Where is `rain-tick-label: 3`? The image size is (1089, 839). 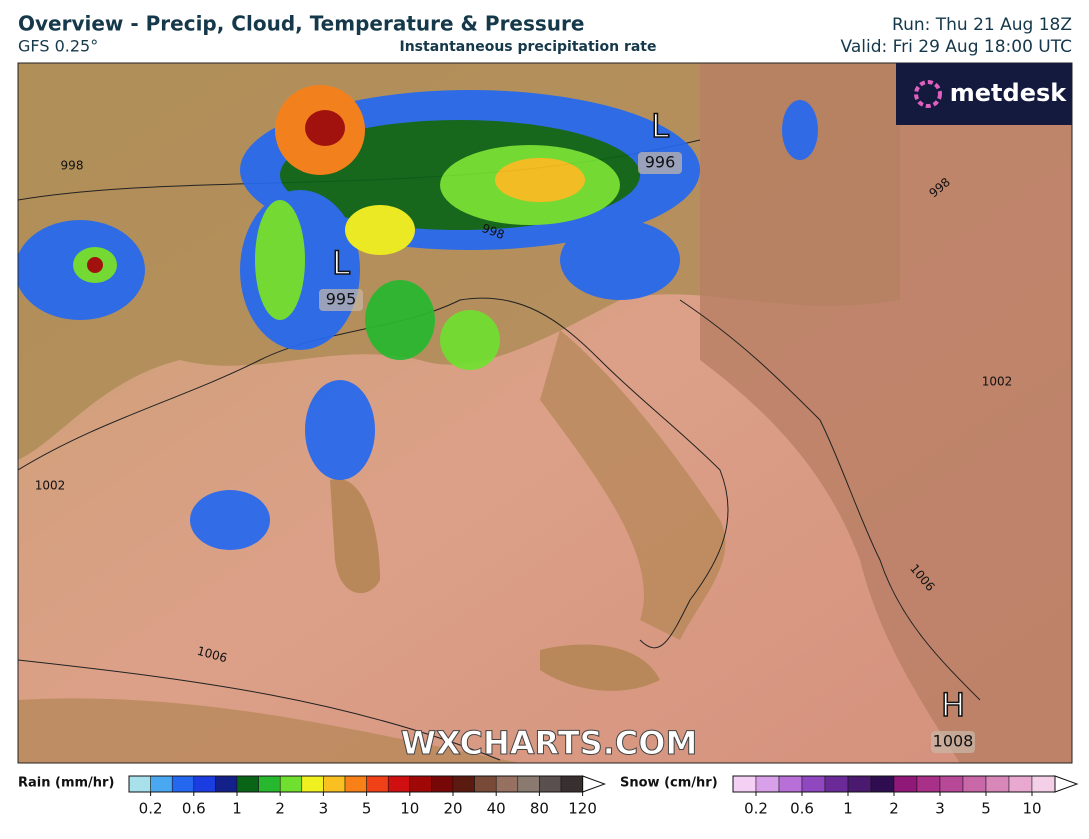 rain-tick-label: 3 is located at coordinates (324, 809).